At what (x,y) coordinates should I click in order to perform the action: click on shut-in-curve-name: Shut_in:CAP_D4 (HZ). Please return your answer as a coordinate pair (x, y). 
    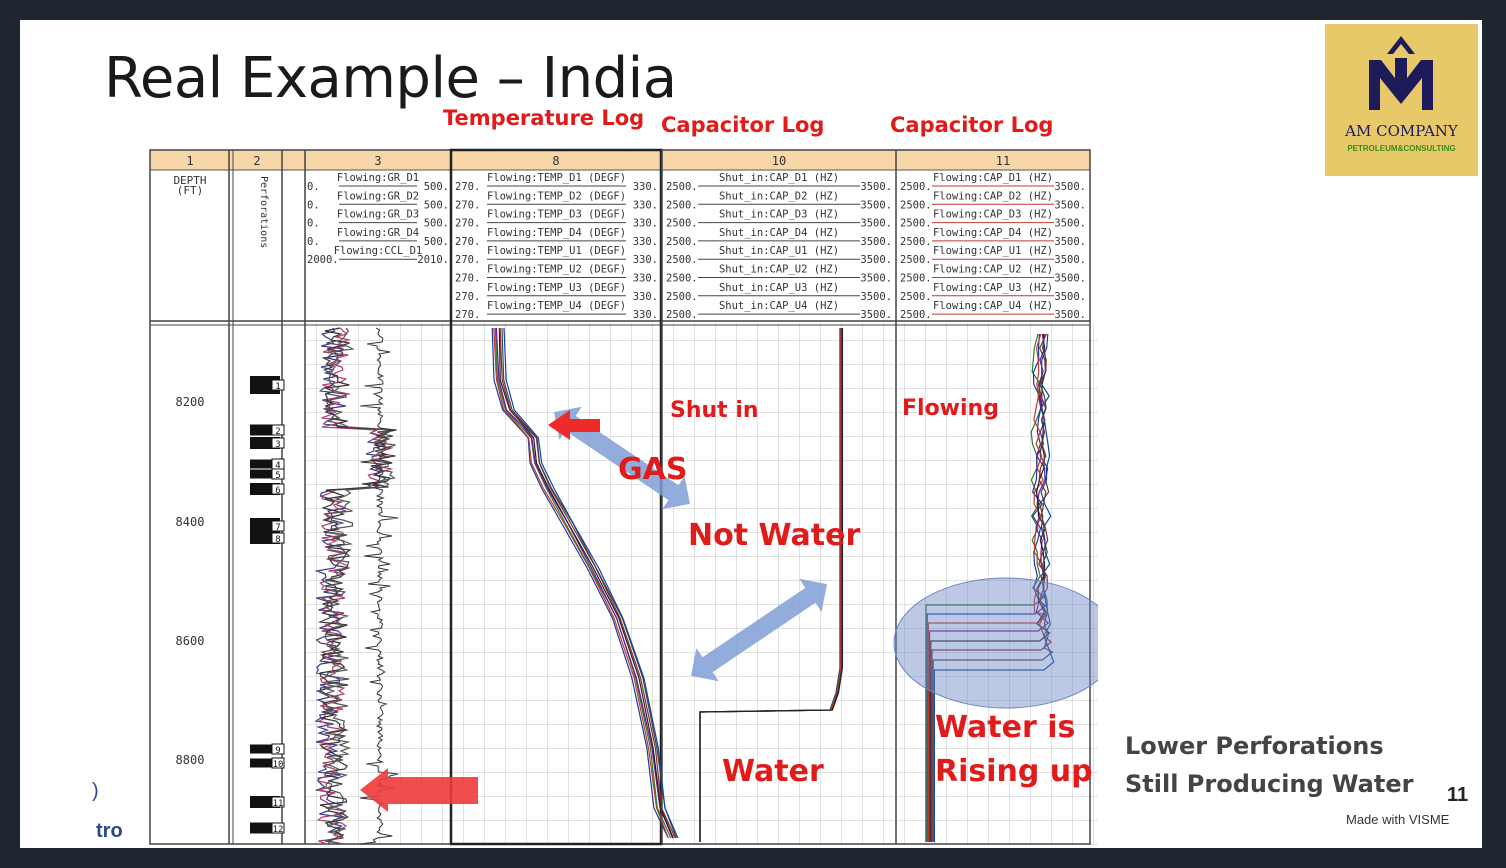
    Looking at the image, I should click on (779, 233).